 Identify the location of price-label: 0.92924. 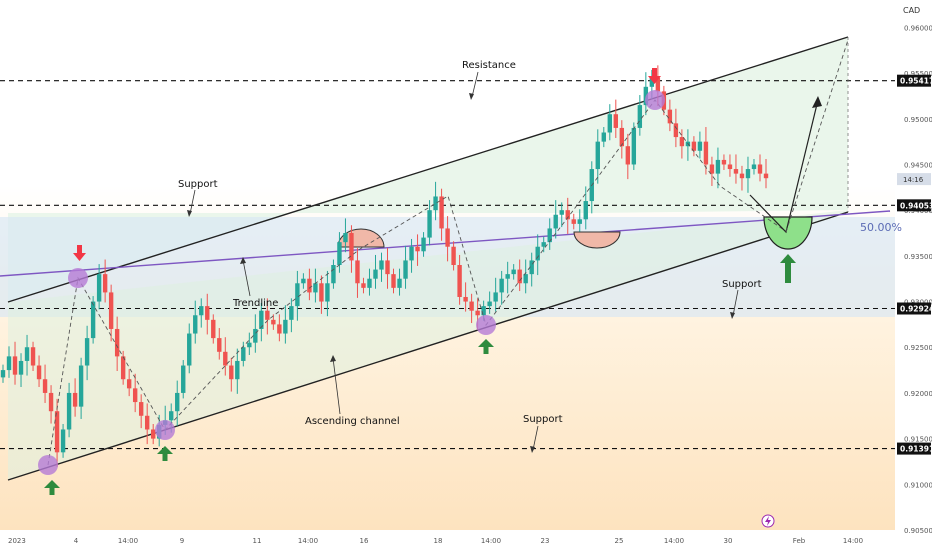
(914, 308).